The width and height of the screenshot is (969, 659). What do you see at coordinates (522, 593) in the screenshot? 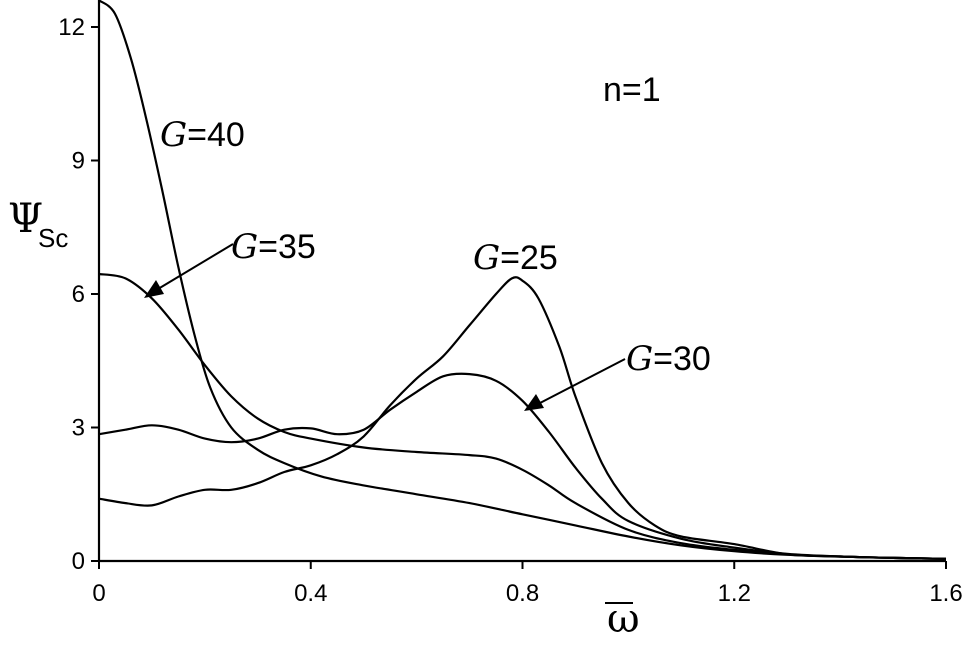
I see `x-tick-label: 0.8` at bounding box center [522, 593].